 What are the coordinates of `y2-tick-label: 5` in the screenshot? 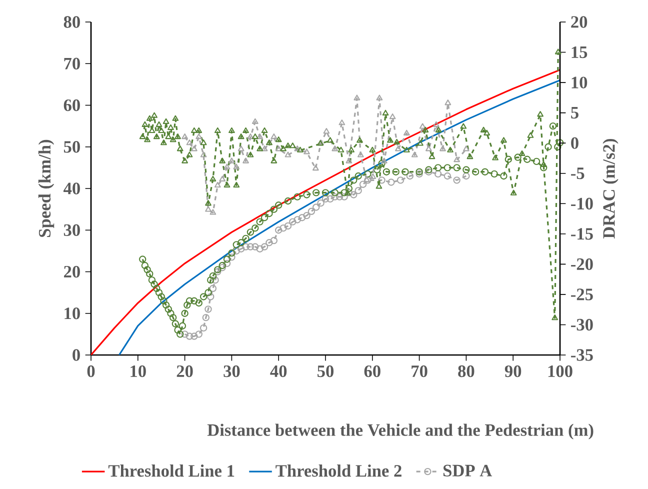 It's located at (574, 113).